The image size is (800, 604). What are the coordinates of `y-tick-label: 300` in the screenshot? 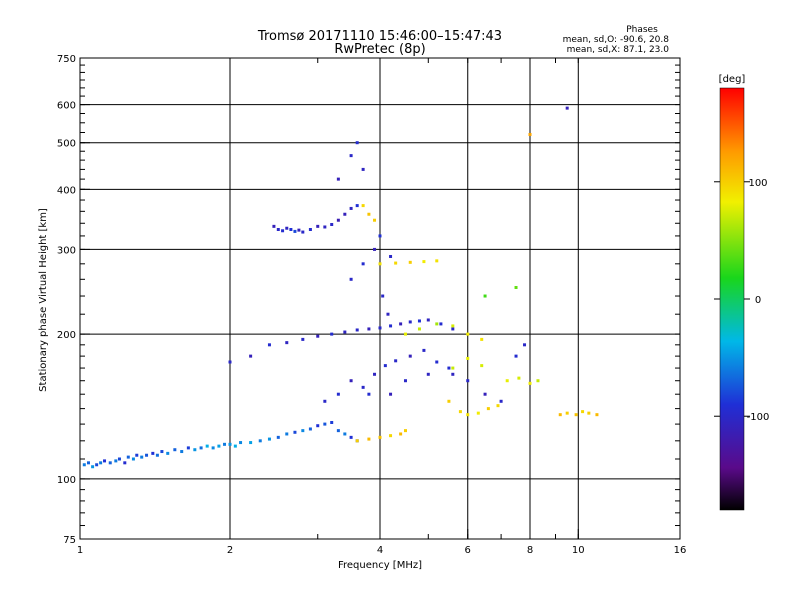 It's located at (66, 250).